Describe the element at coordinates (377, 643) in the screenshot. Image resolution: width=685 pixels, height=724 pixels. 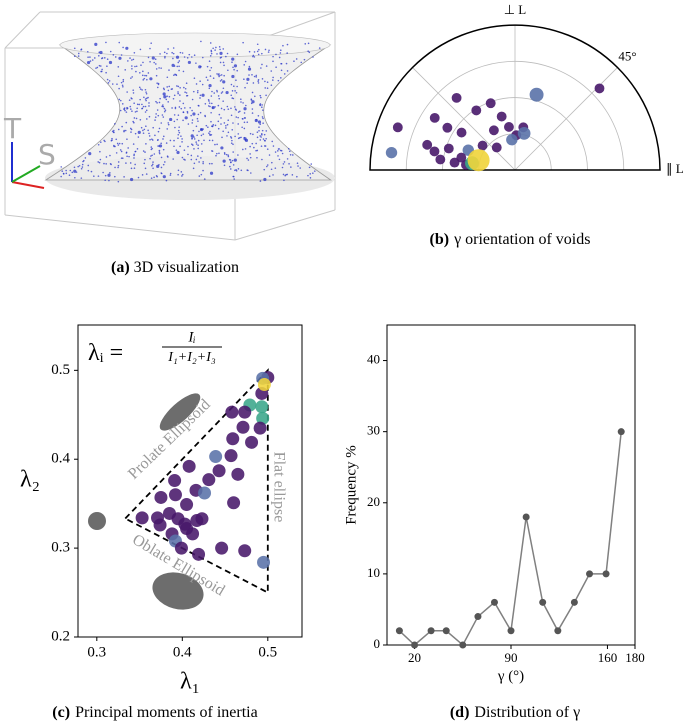
I see `y-tick-label: 0` at that location.